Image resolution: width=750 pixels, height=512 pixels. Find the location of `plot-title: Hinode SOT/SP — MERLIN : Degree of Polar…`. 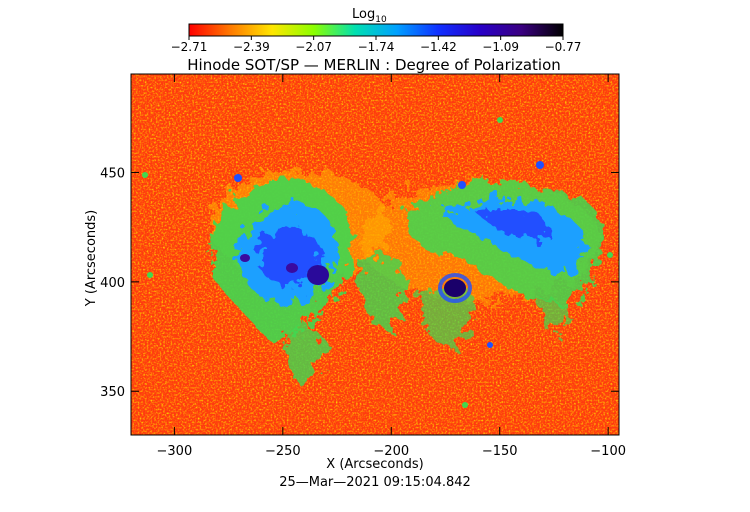

plot-title: Hinode SOT/SP — MERLIN : Degree of Polar… is located at coordinates (374, 65).